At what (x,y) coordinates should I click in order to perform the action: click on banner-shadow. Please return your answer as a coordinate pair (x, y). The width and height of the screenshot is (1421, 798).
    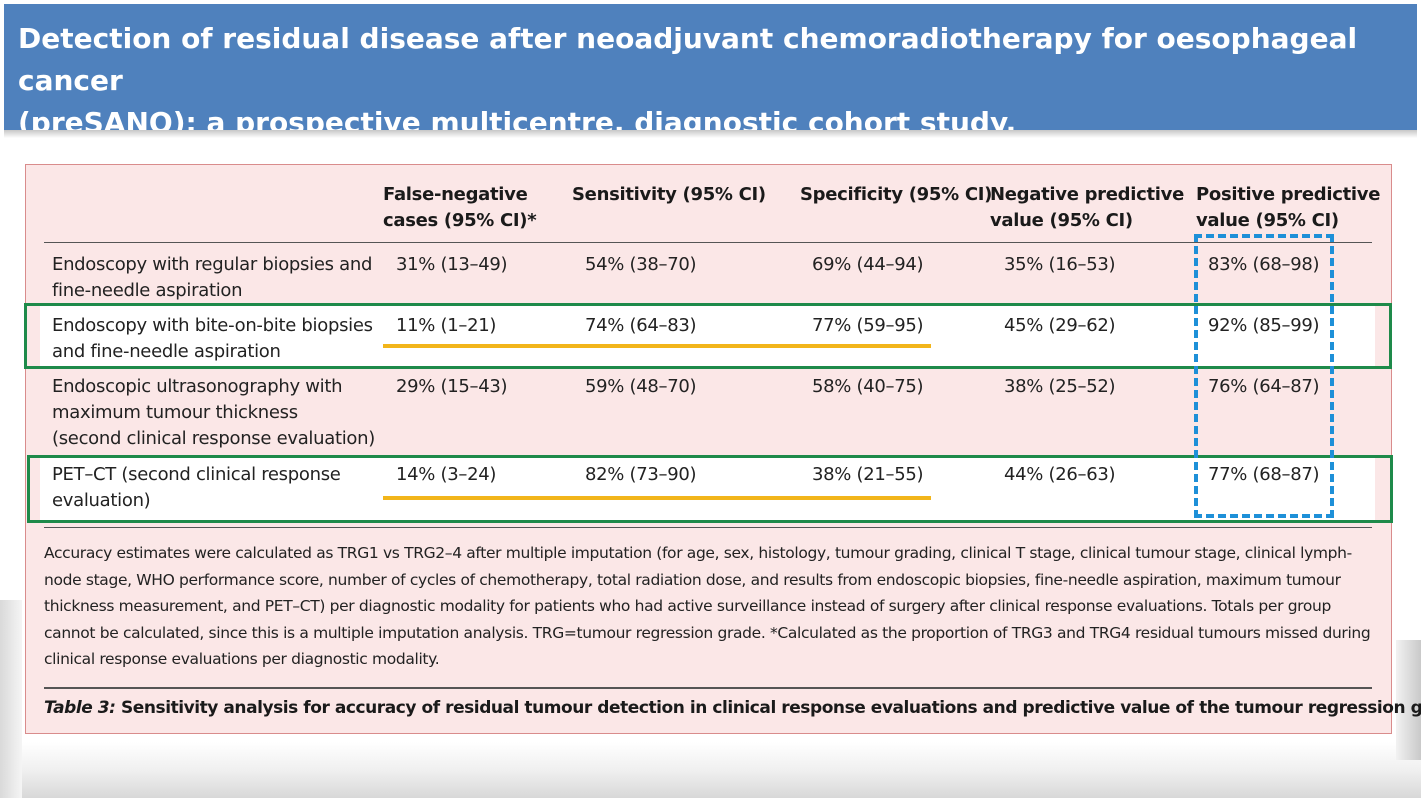
    Looking at the image, I should click on (710, 134).